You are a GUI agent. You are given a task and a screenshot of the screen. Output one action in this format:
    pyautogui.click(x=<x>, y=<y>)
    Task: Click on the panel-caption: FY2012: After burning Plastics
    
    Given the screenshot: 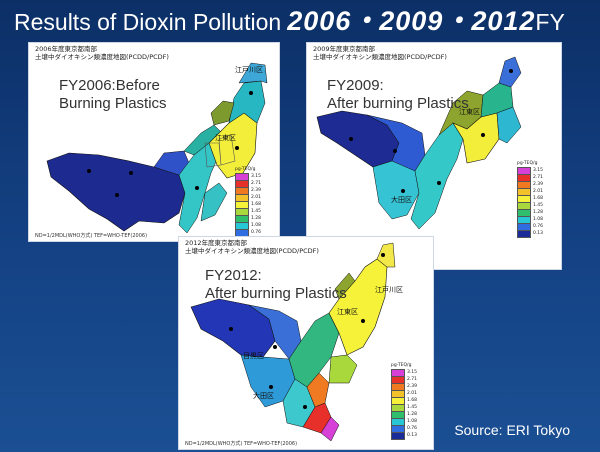 What is the action you would take?
    pyautogui.click(x=276, y=284)
    